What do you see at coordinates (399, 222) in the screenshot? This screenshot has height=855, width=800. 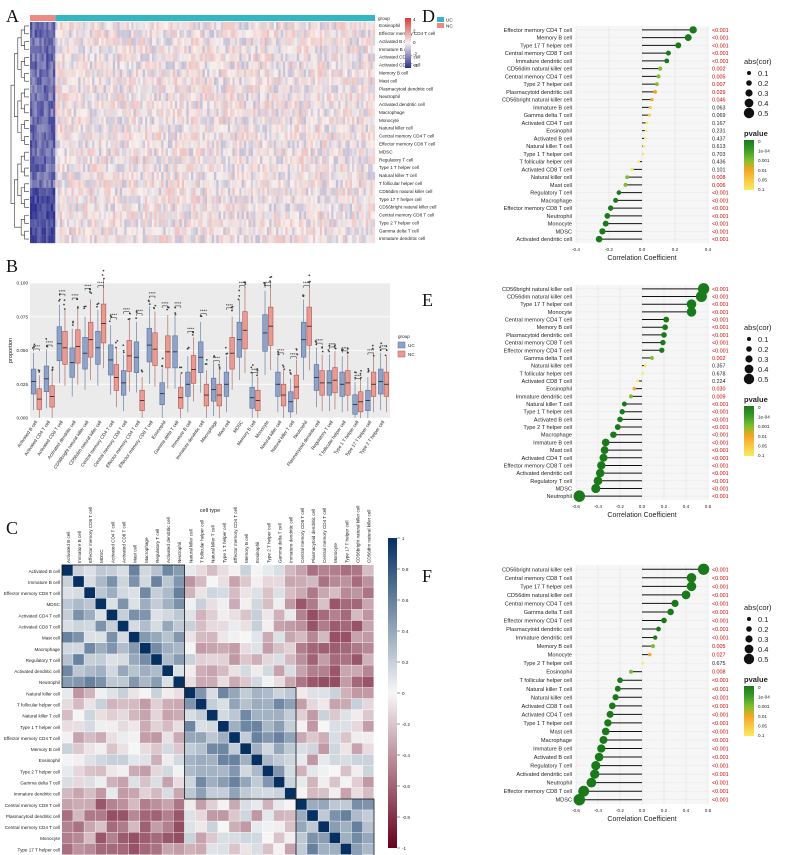 I see `heatmap-row-label: Type 2 T helper cell` at bounding box center [399, 222].